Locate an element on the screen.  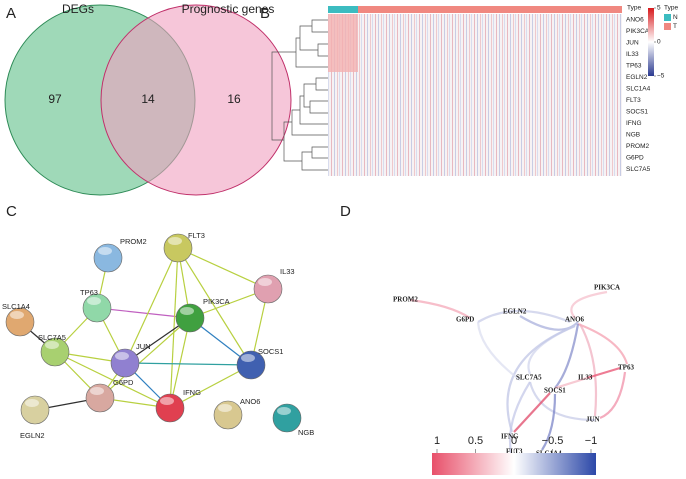
gene-label: SLC7A5 is located at coordinates (638, 169).